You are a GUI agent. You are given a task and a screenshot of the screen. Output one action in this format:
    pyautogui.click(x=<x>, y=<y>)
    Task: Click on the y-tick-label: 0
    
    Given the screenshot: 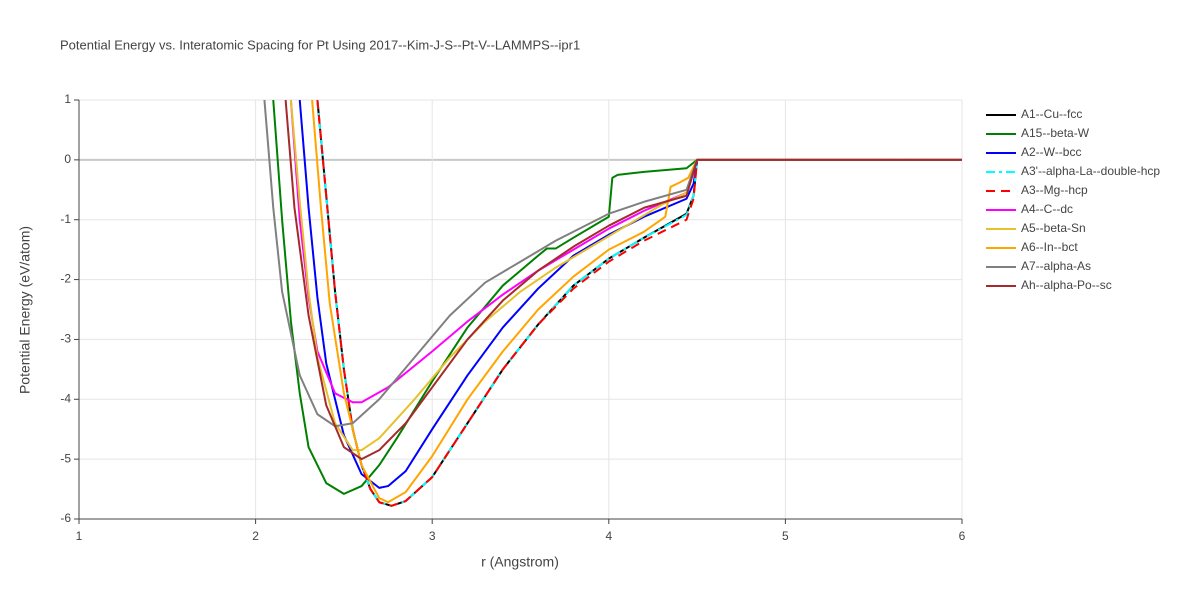 What is the action you would take?
    pyautogui.click(x=67, y=159)
    